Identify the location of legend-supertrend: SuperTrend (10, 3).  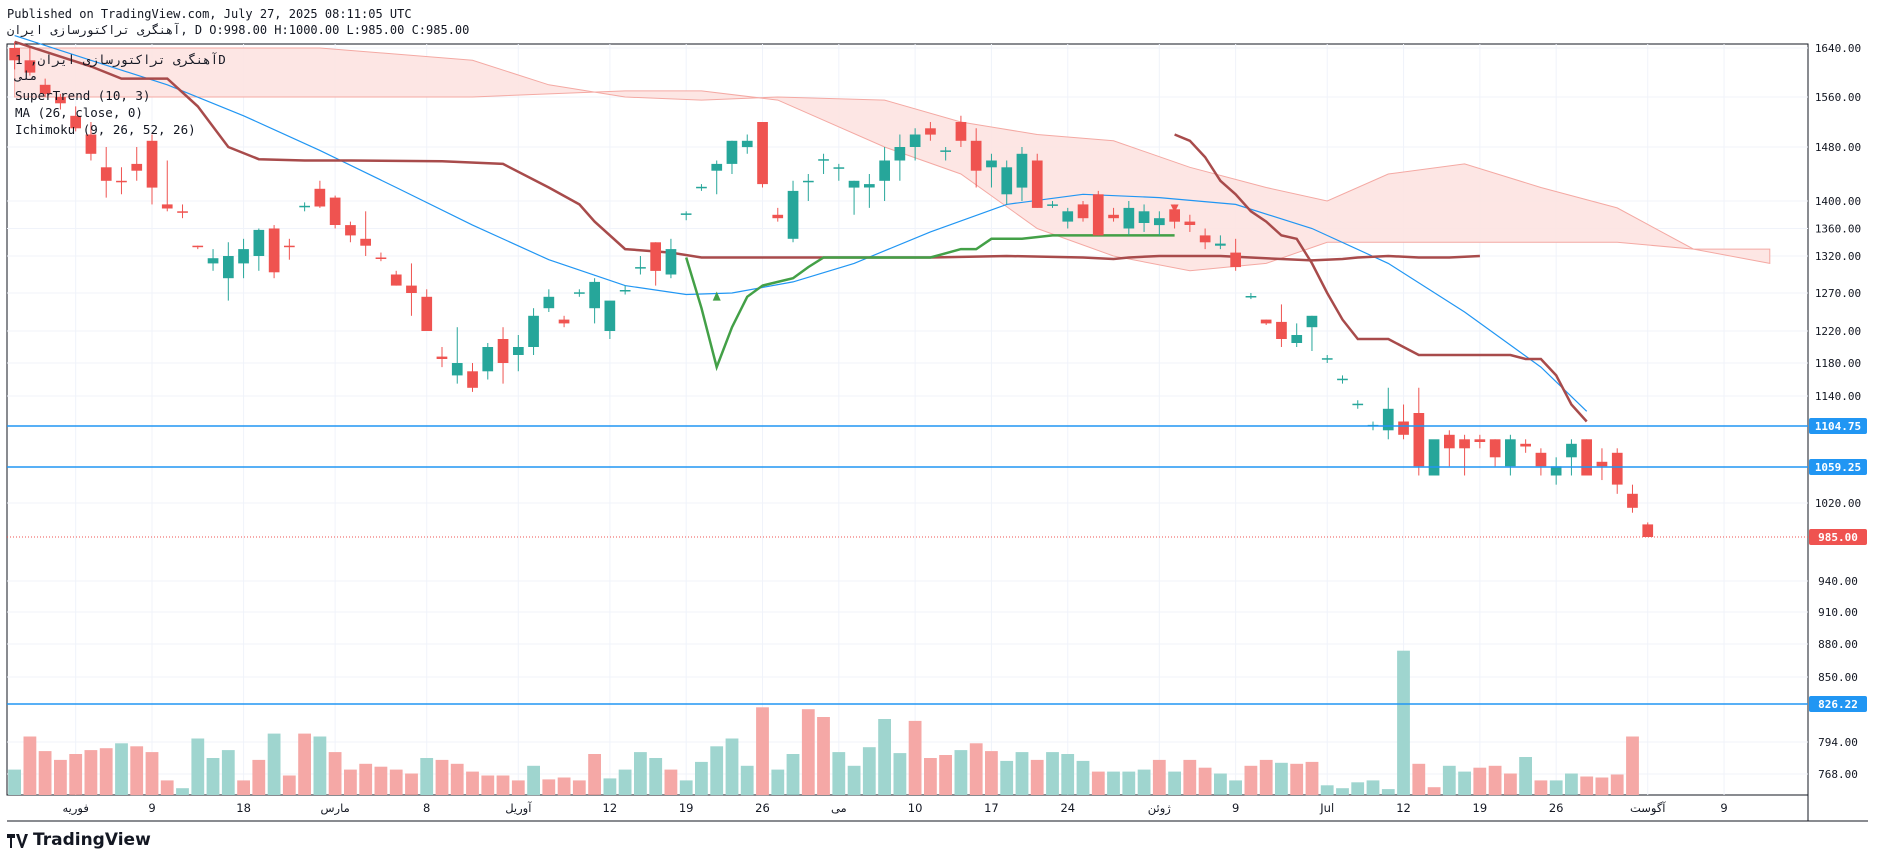
(83, 95).